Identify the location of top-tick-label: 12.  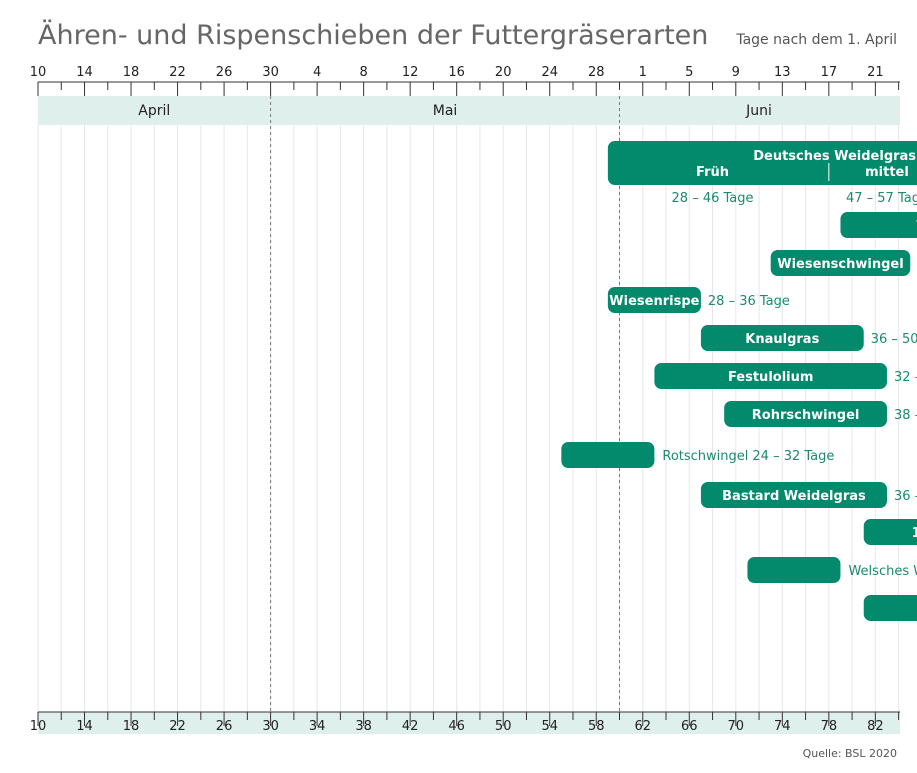
(410, 72).